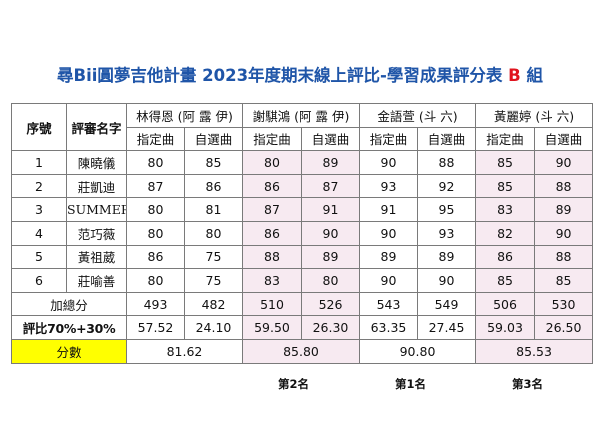 Image resolution: width=600 pixels, height=424 pixels. What do you see at coordinates (69, 304) in the screenshot?
I see `total-label: 加總分` at bounding box center [69, 304].